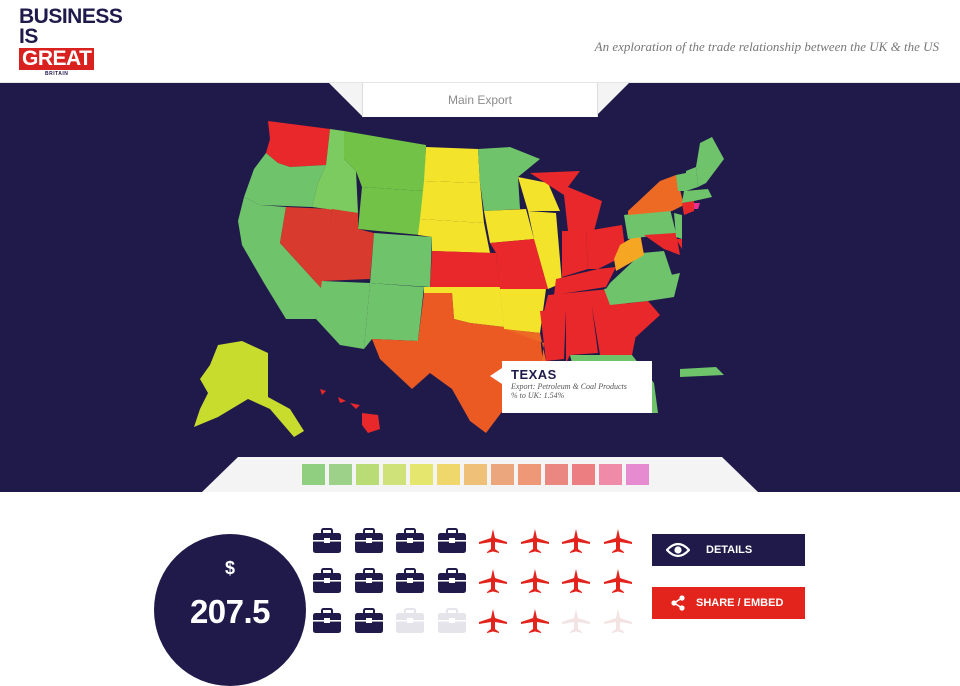 The image size is (960, 686). I want to click on tooltip-share: % to UK: 1.54%, so click(538, 395).